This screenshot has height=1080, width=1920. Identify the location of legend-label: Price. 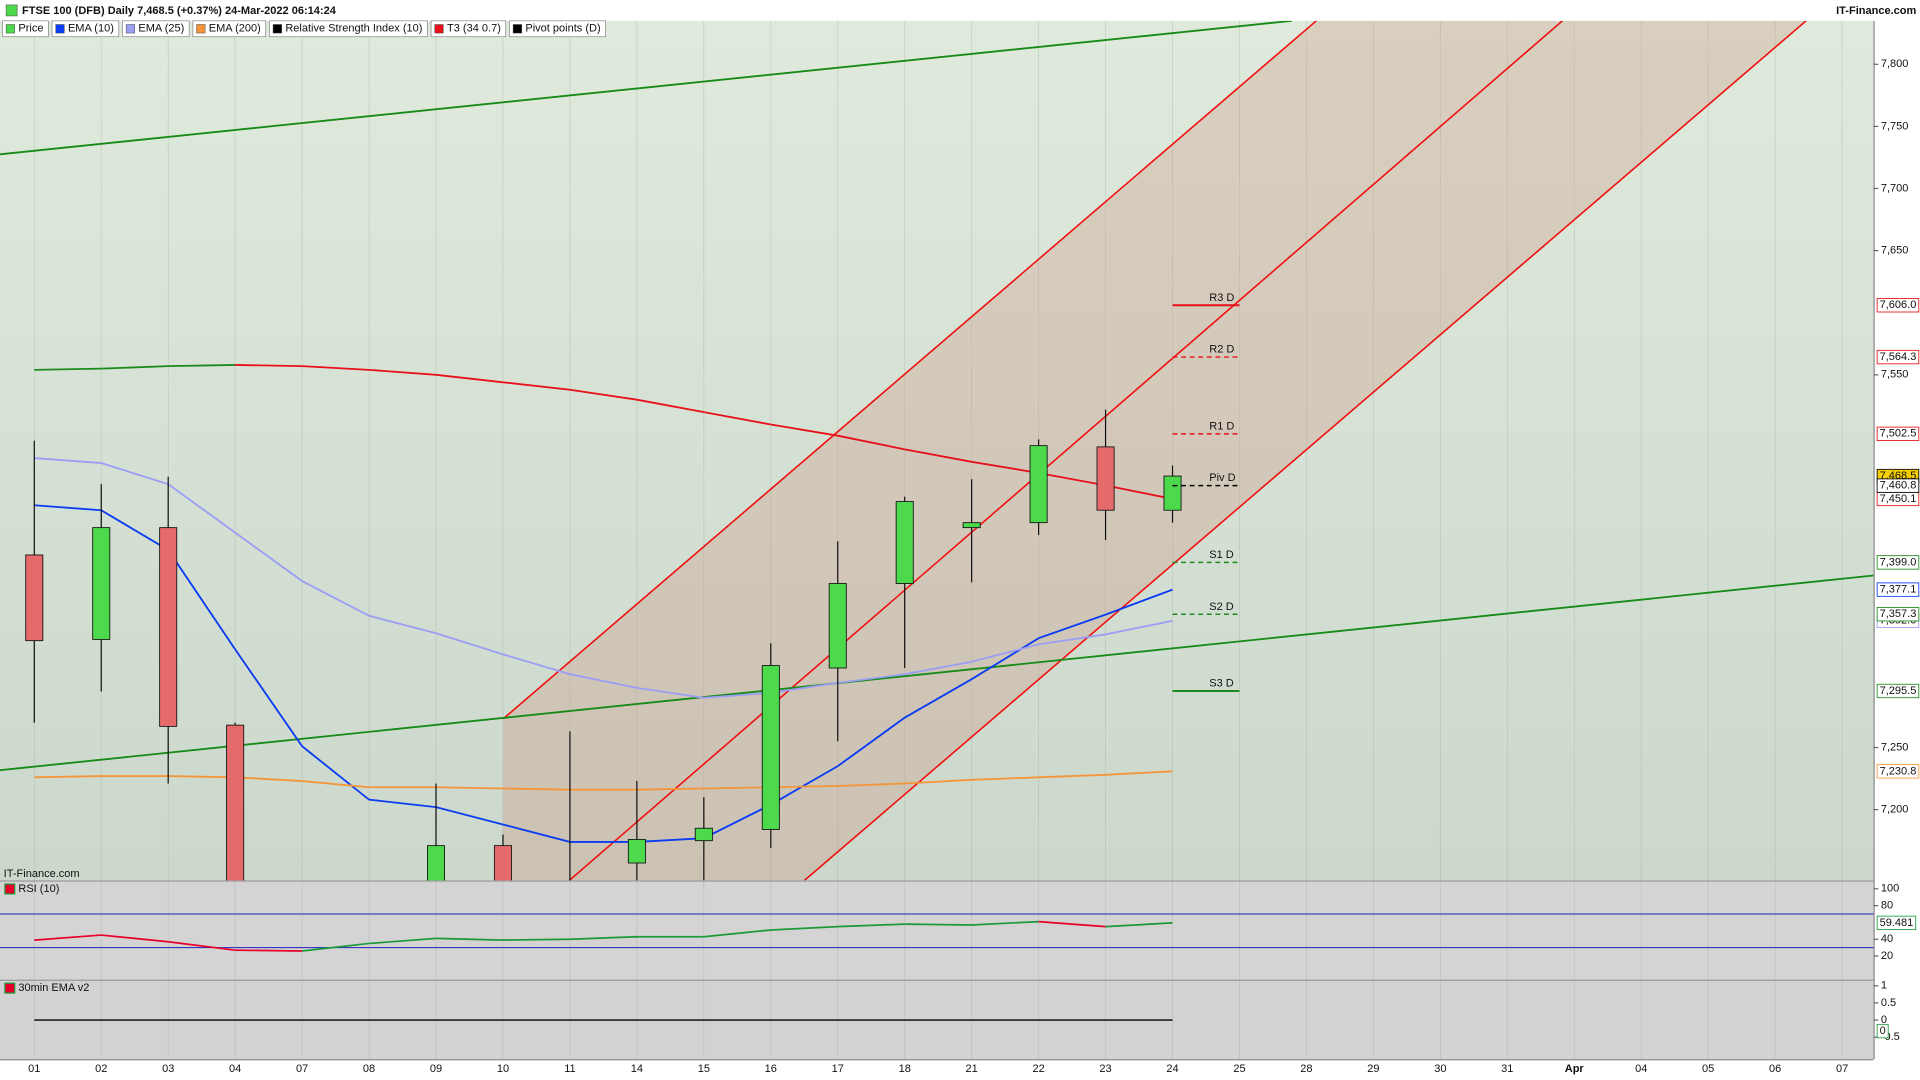
(30, 29).